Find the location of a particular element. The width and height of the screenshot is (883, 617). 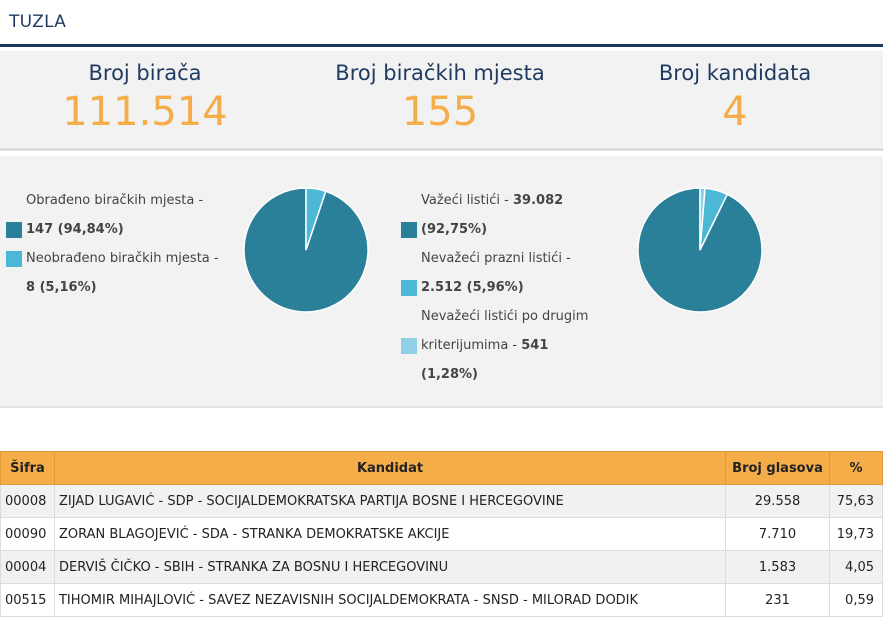

legend-item: Obrađeno biračkih mjesta - 147 (94,84%) is located at coordinates (121, 215).